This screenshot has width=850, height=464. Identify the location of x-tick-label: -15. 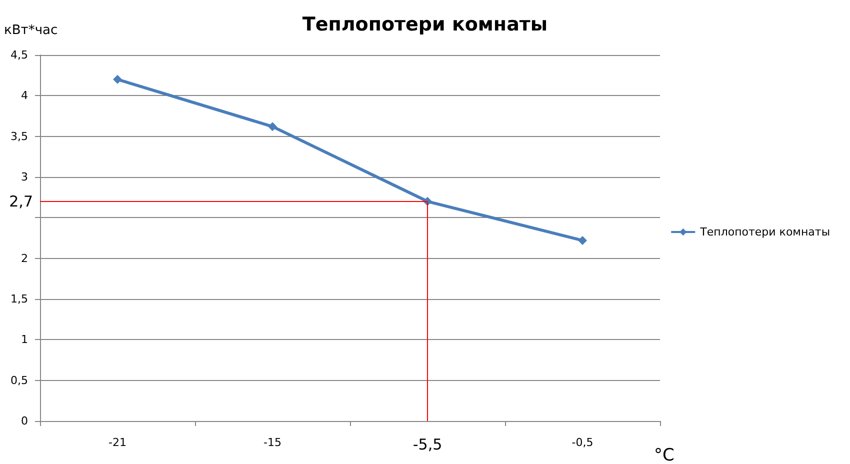
(273, 442).